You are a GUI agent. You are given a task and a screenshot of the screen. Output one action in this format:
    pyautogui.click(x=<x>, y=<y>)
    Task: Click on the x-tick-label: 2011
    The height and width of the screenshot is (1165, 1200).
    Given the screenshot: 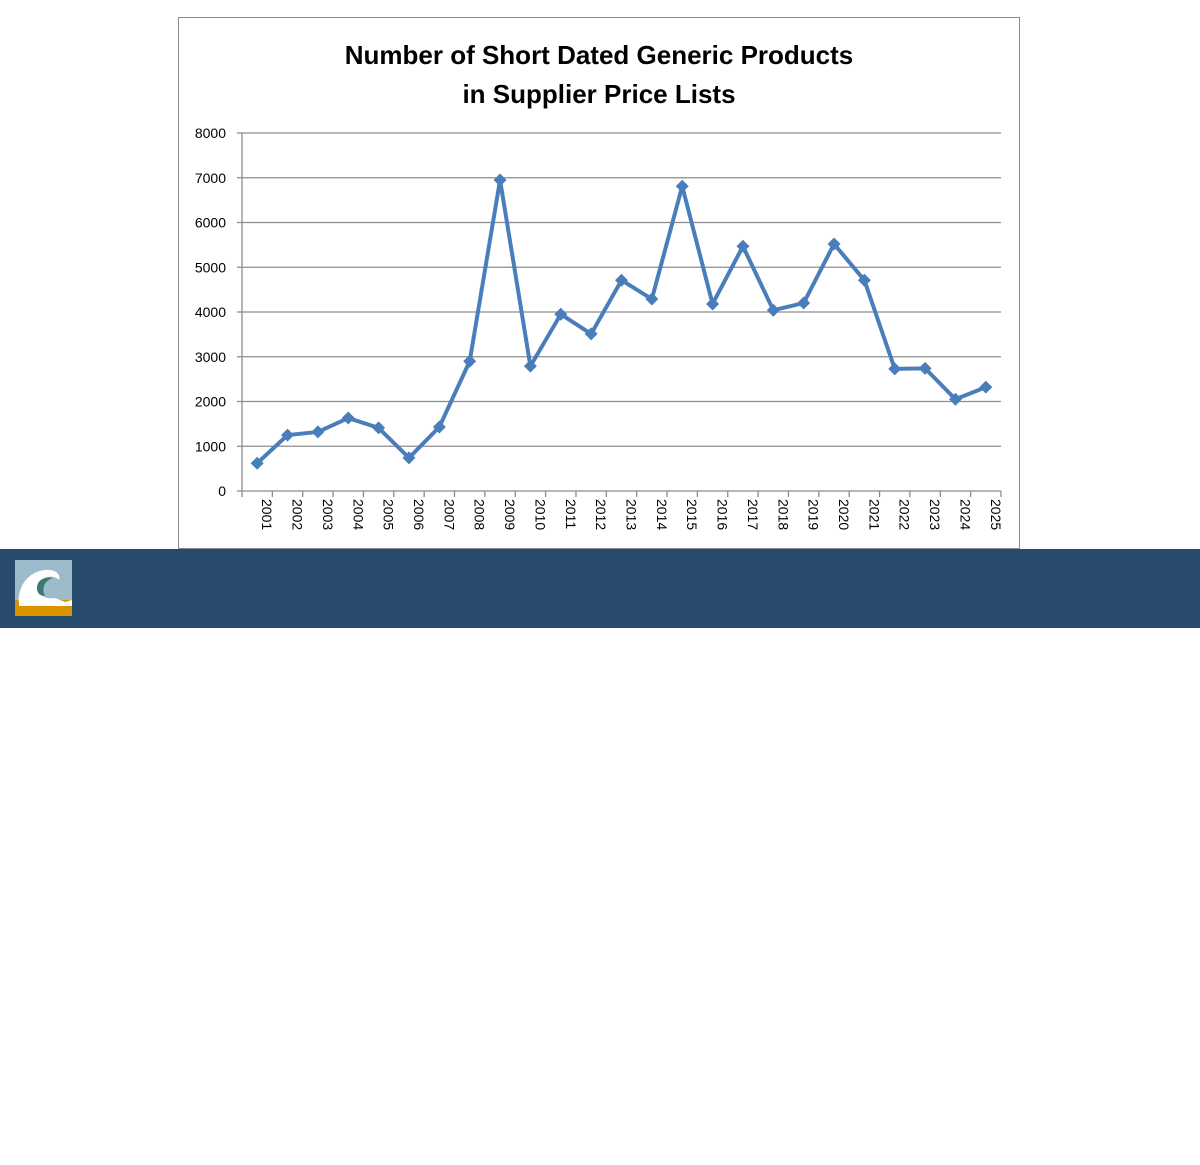 What is the action you would take?
    pyautogui.click(x=571, y=514)
    